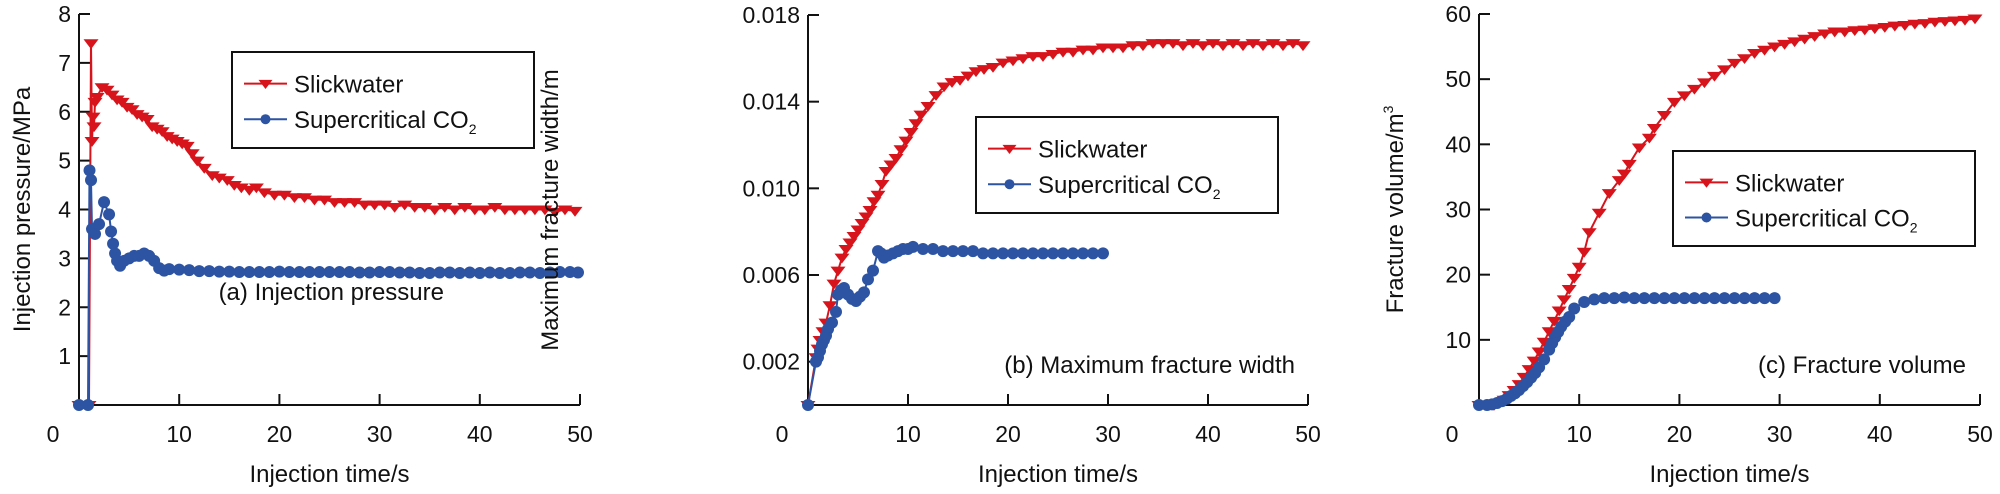 Image resolution: width=2000 pixels, height=494 pixels. Describe the element at coordinates (64, 63) in the screenshot. I see `y-tick-label: 7` at that location.